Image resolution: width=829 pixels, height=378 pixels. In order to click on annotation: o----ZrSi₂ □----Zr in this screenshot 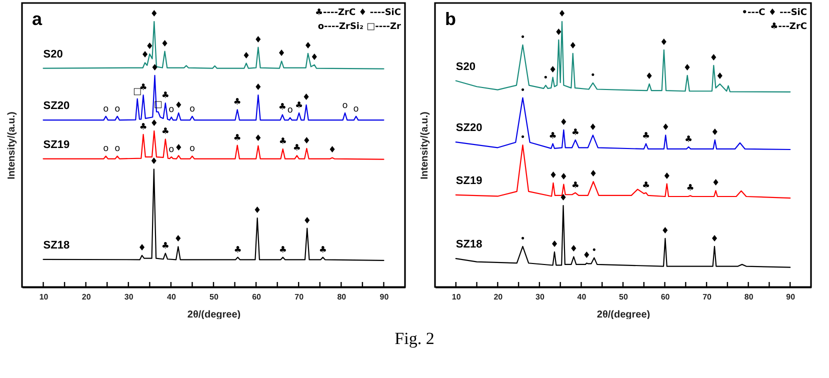, I will do `click(360, 27)`.